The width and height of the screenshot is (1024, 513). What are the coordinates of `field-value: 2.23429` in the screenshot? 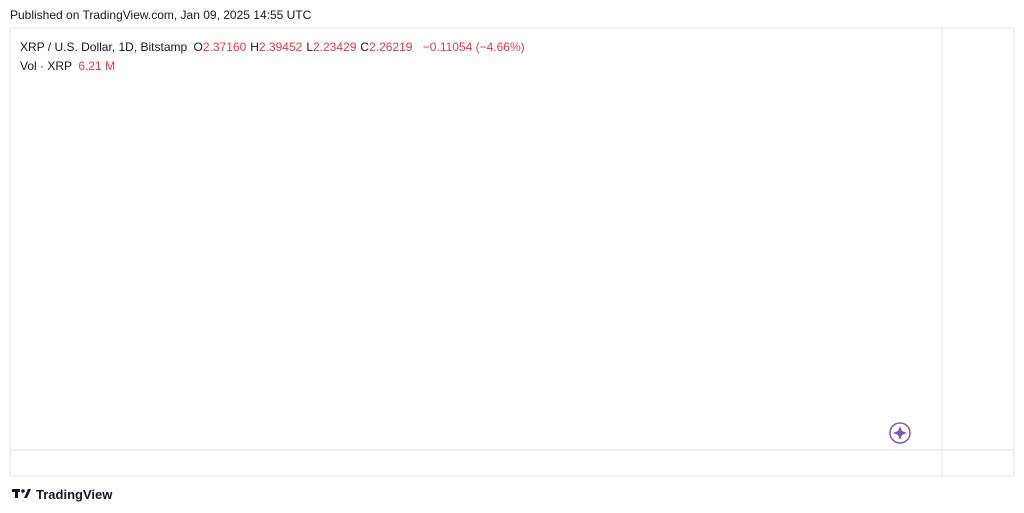 It's located at (335, 47).